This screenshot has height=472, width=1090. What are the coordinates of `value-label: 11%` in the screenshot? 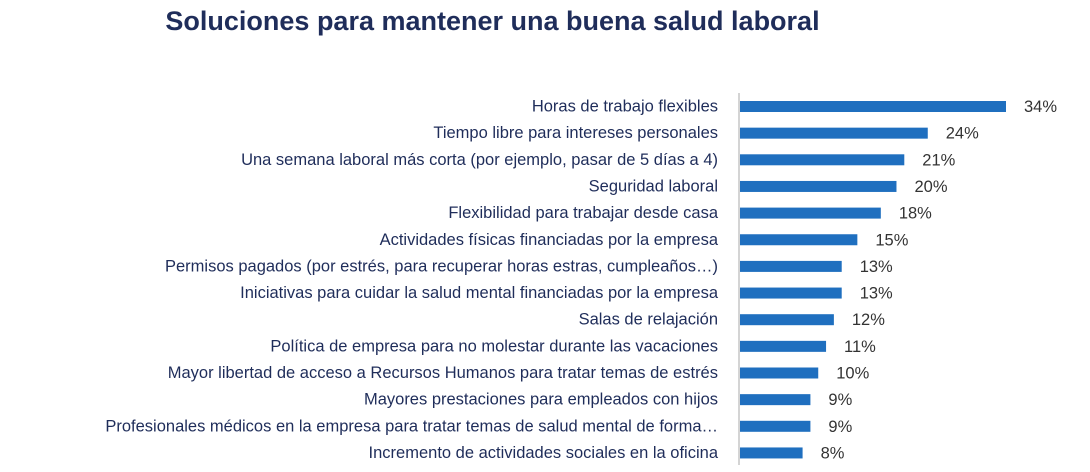 It's located at (860, 347).